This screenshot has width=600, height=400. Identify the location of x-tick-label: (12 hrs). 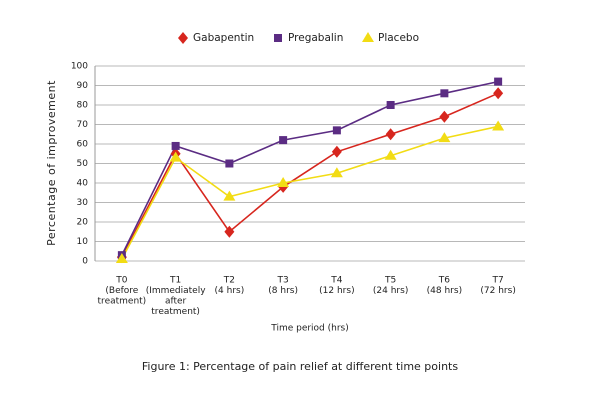
(336, 291).